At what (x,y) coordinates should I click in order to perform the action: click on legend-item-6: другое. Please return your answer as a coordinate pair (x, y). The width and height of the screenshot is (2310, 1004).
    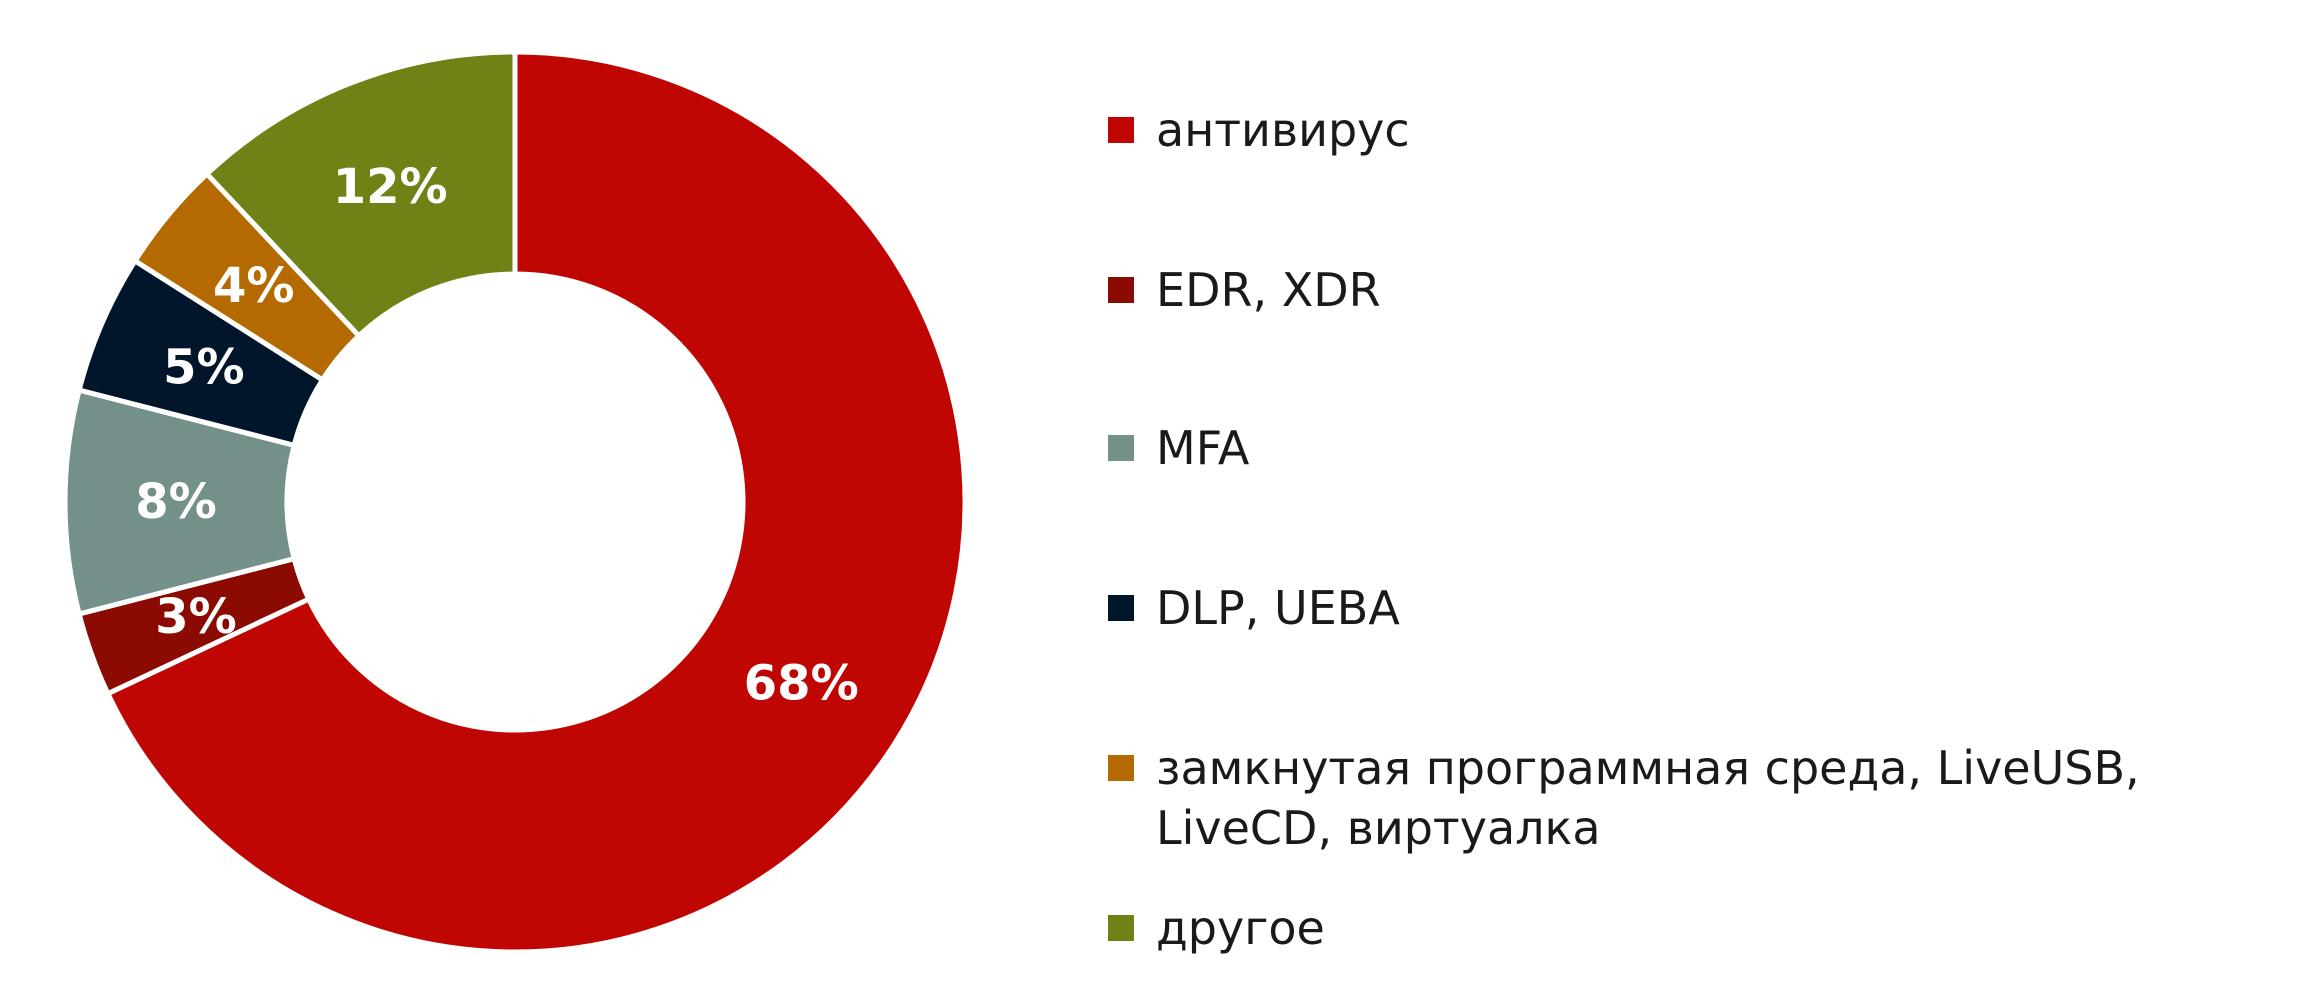
    Looking at the image, I should click on (1672, 928).